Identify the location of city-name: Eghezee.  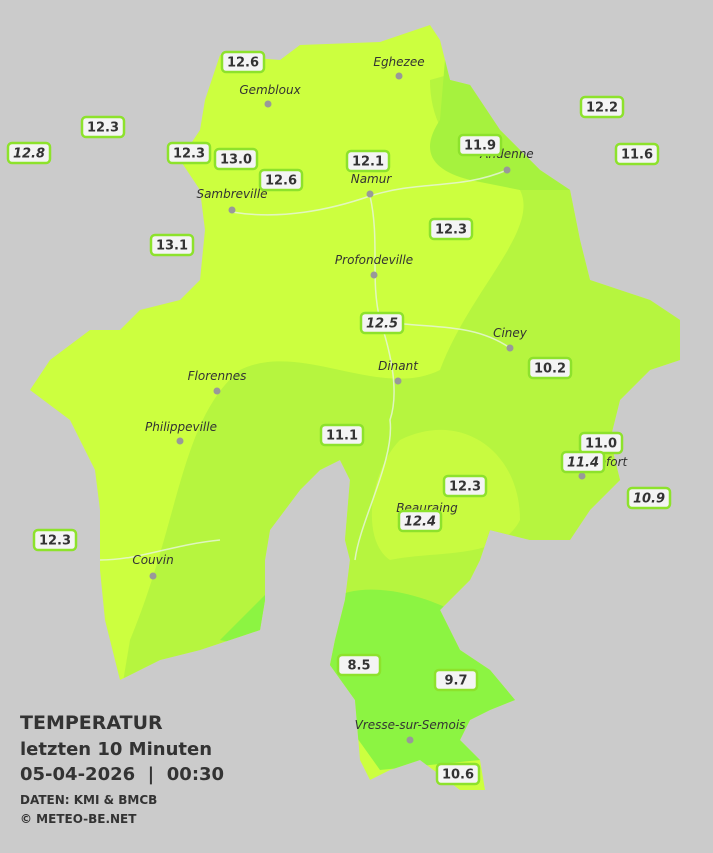
(398, 62).